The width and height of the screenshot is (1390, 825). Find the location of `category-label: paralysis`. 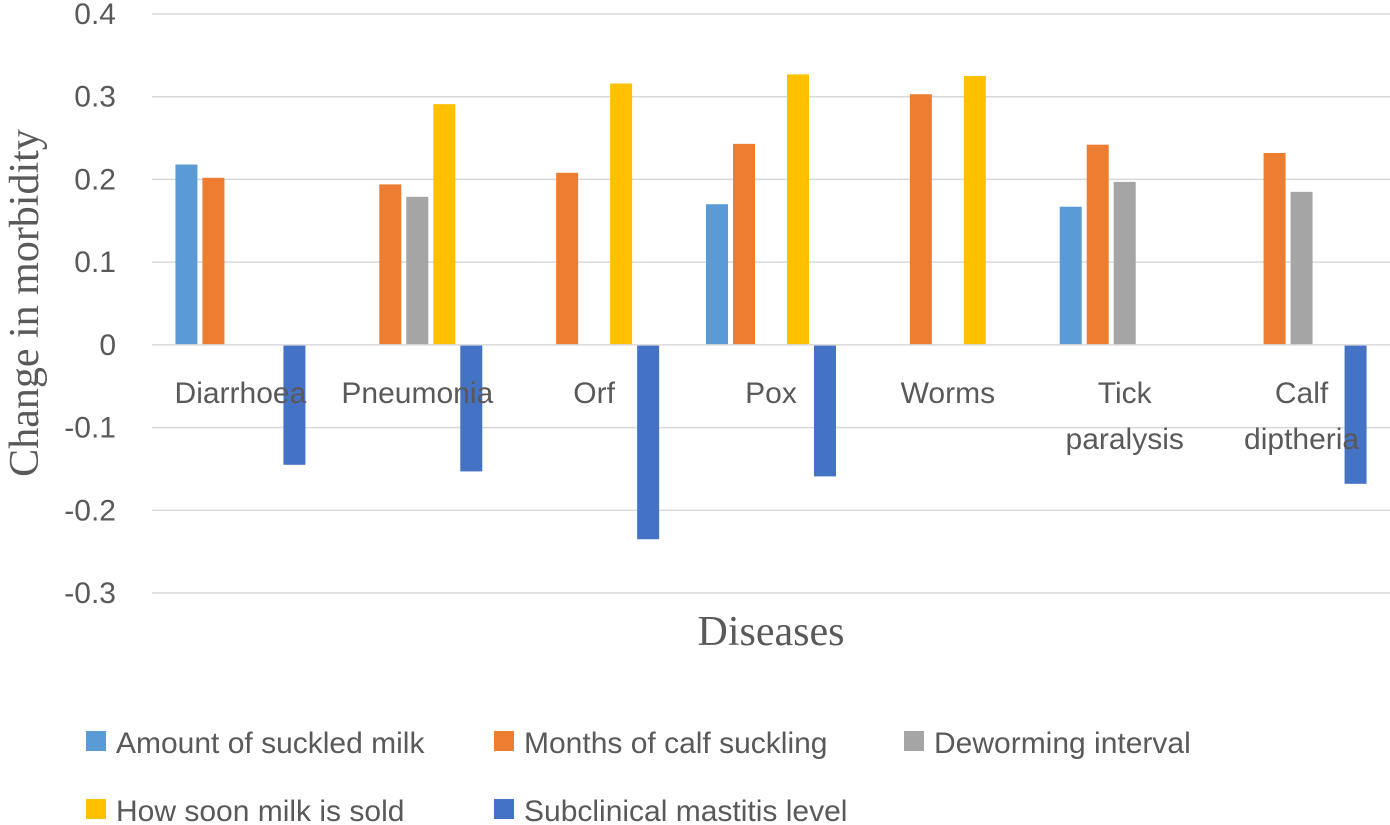

category-label: paralysis is located at coordinates (1125, 439).